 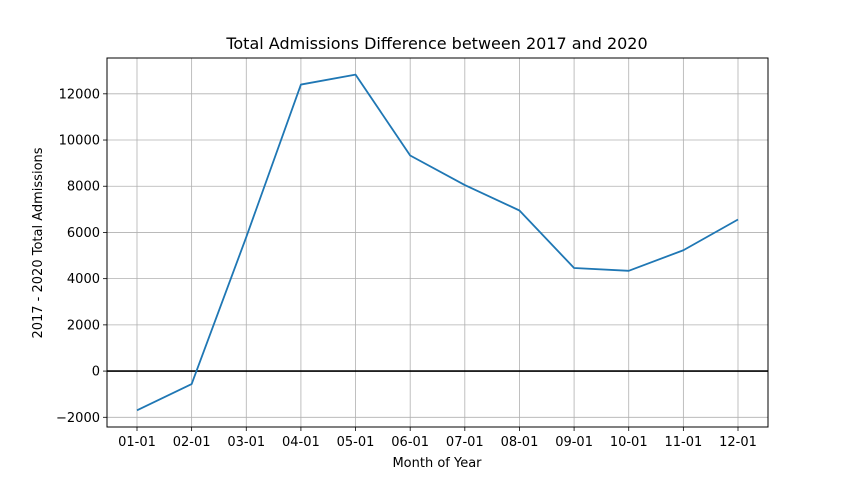 What do you see at coordinates (79, 141) in the screenshot?
I see `y-tick-label: 10000` at bounding box center [79, 141].